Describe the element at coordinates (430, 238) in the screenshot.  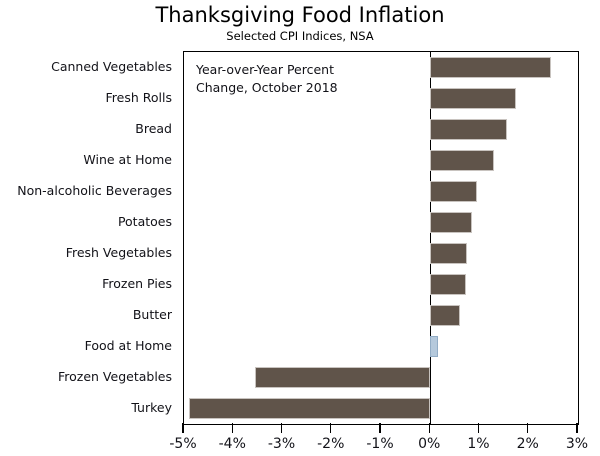
I see `zero-axis-line` at that location.